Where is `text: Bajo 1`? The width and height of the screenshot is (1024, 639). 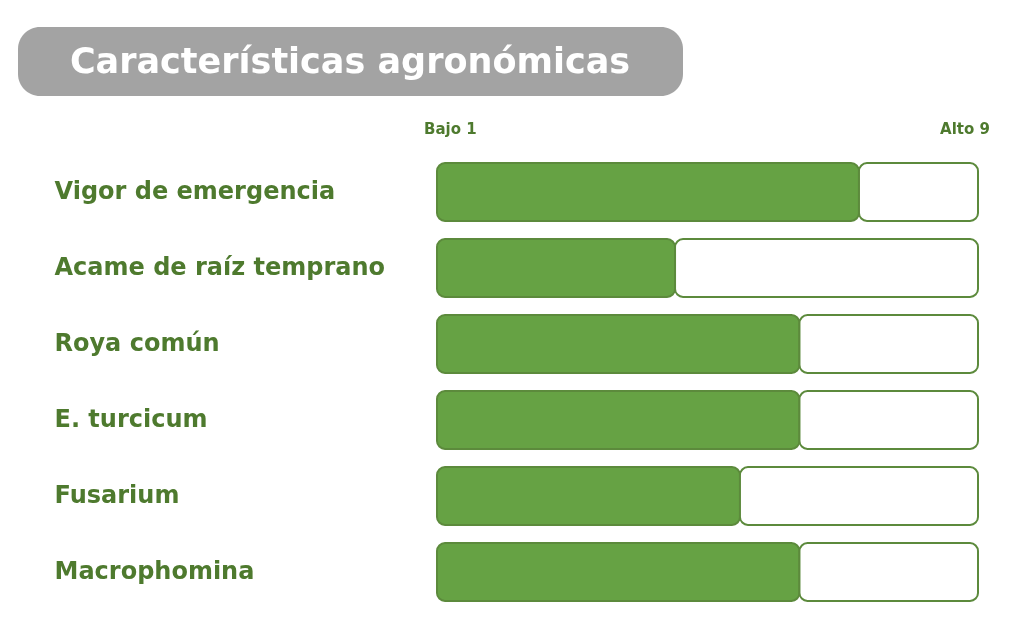
text: Bajo 1 is located at coordinates (450, 129).